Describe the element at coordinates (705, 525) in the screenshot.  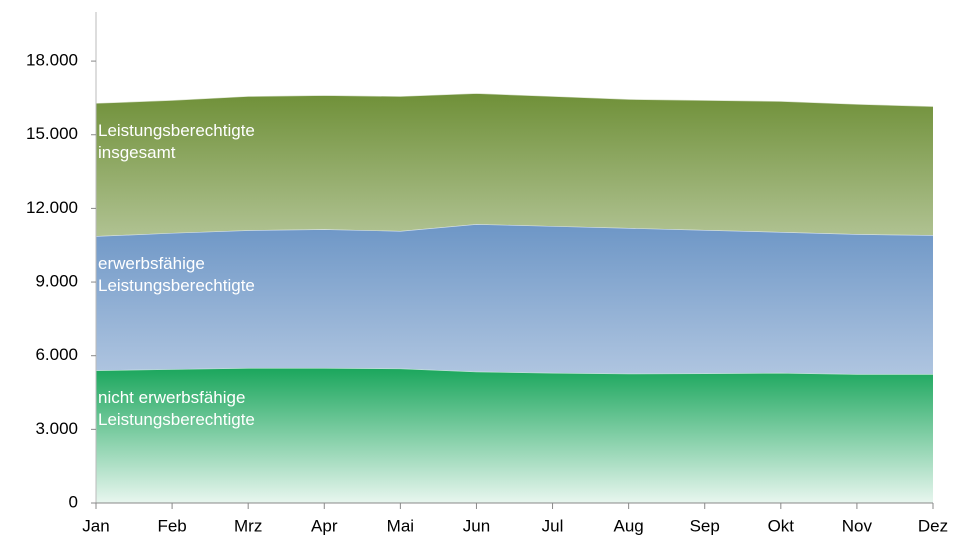
I see `x-tick-label: Sep` at that location.